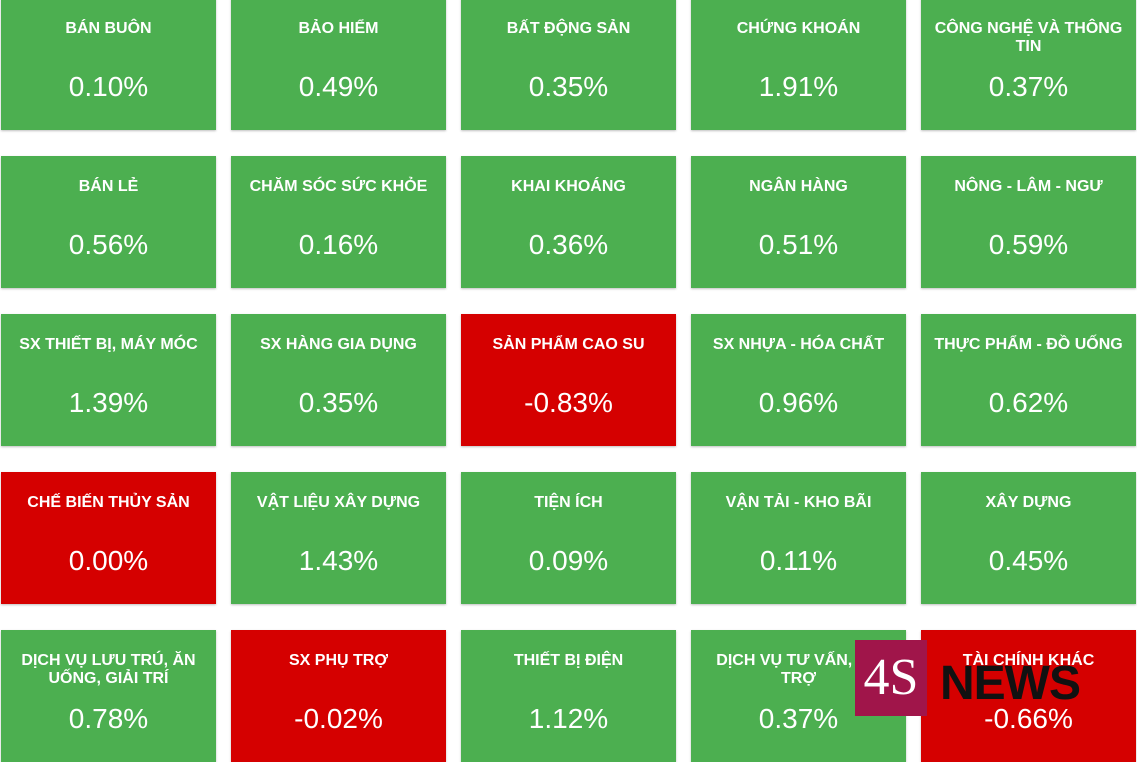  I want to click on sector-label: KHAI KHOÁNG, so click(568, 186).